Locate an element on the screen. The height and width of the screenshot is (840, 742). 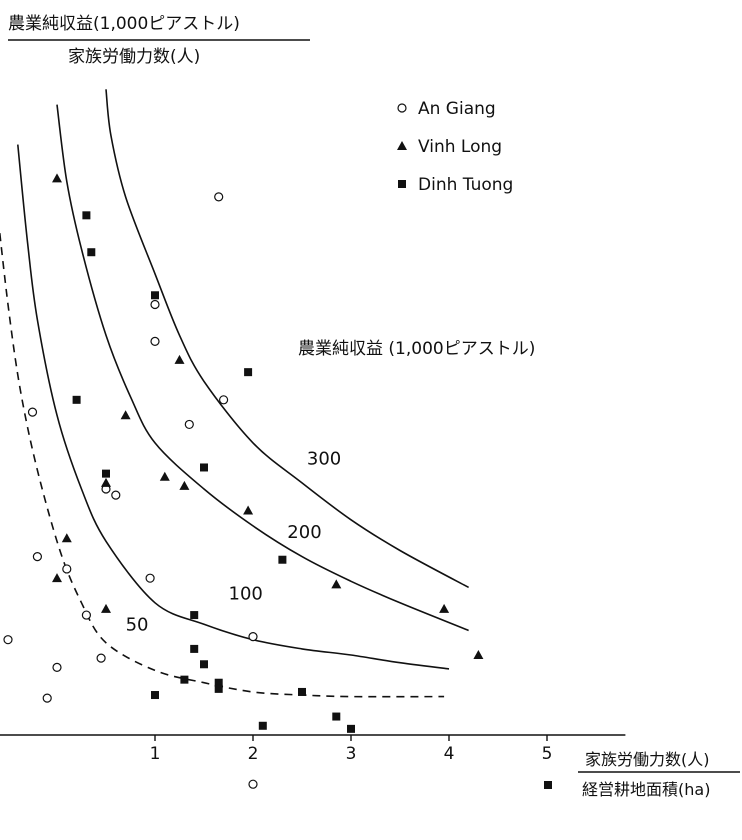
iso-curve-label-300: 300 is located at coordinates (324, 458).